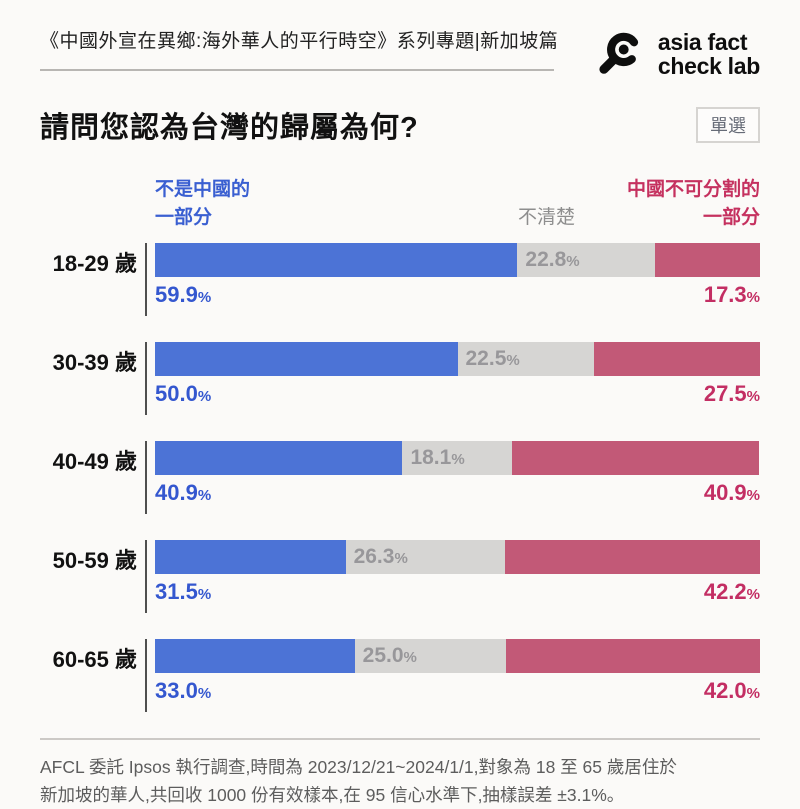 The image size is (800, 809). What do you see at coordinates (425, 557) in the screenshot?
I see `bar-segment-unclear: 26.3%` at bounding box center [425, 557].